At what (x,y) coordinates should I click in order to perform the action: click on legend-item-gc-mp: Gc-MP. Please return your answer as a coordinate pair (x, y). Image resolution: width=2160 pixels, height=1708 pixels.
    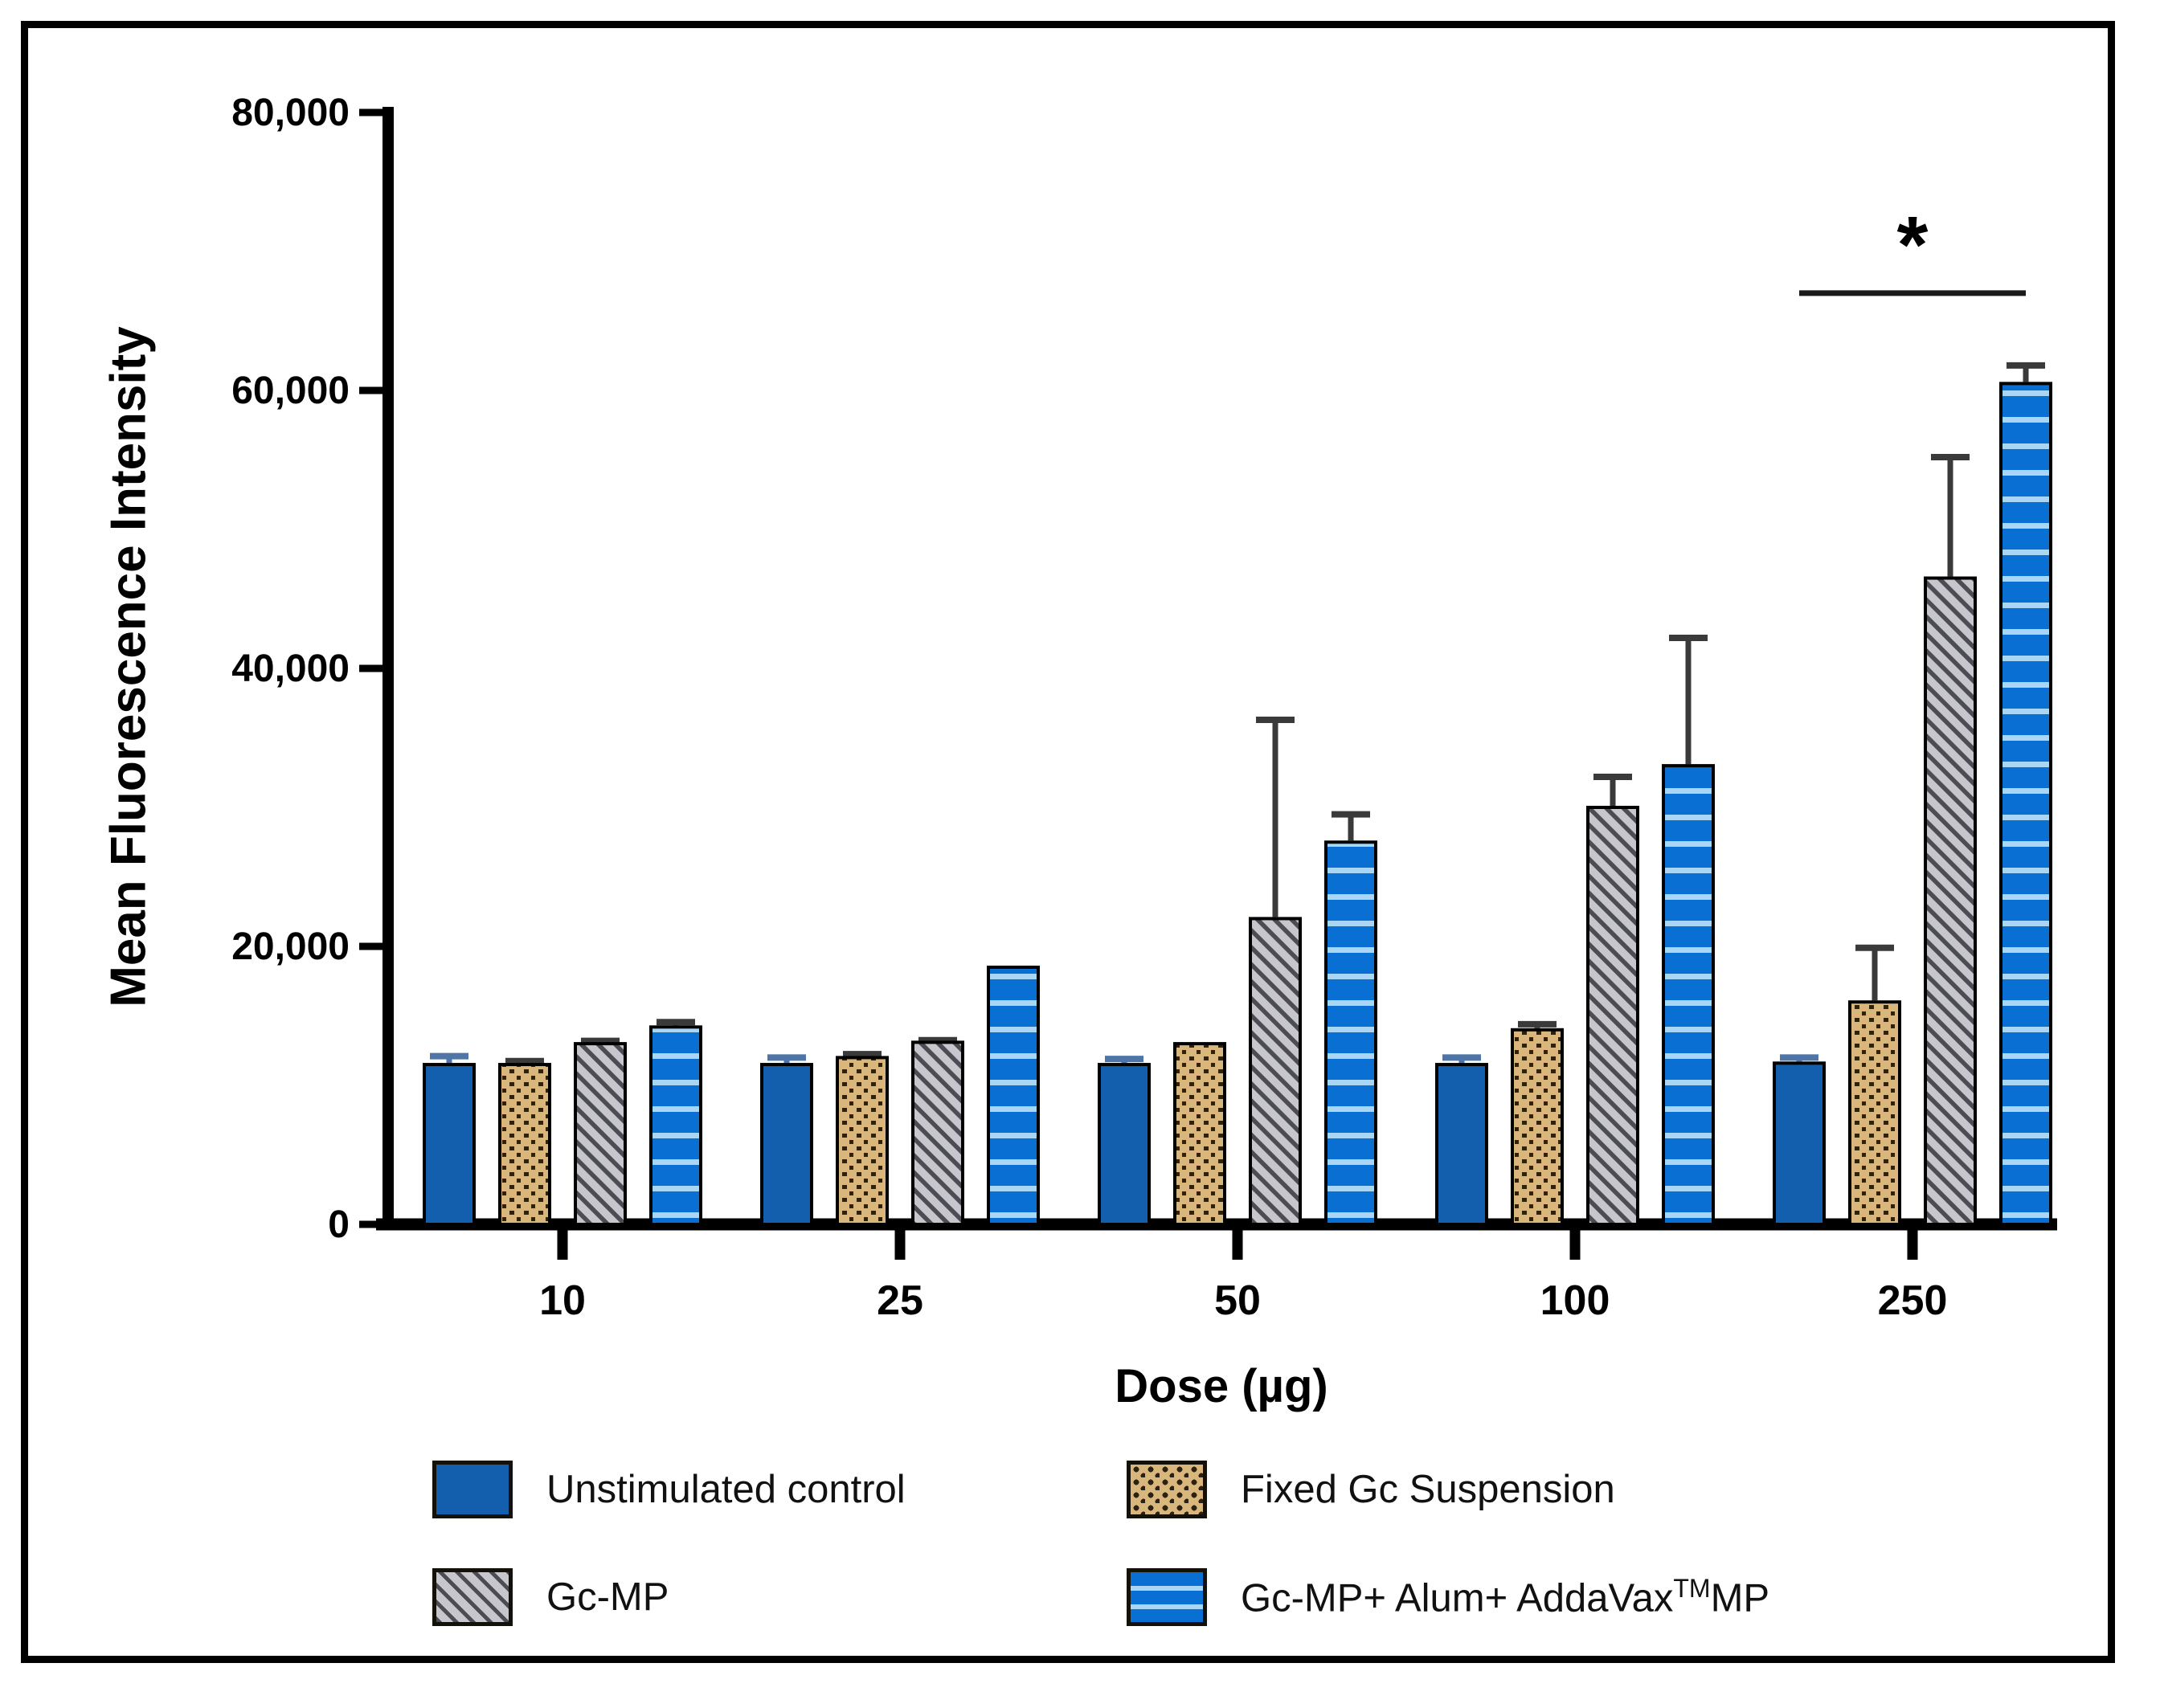
    Looking at the image, I should click on (551, 1597).